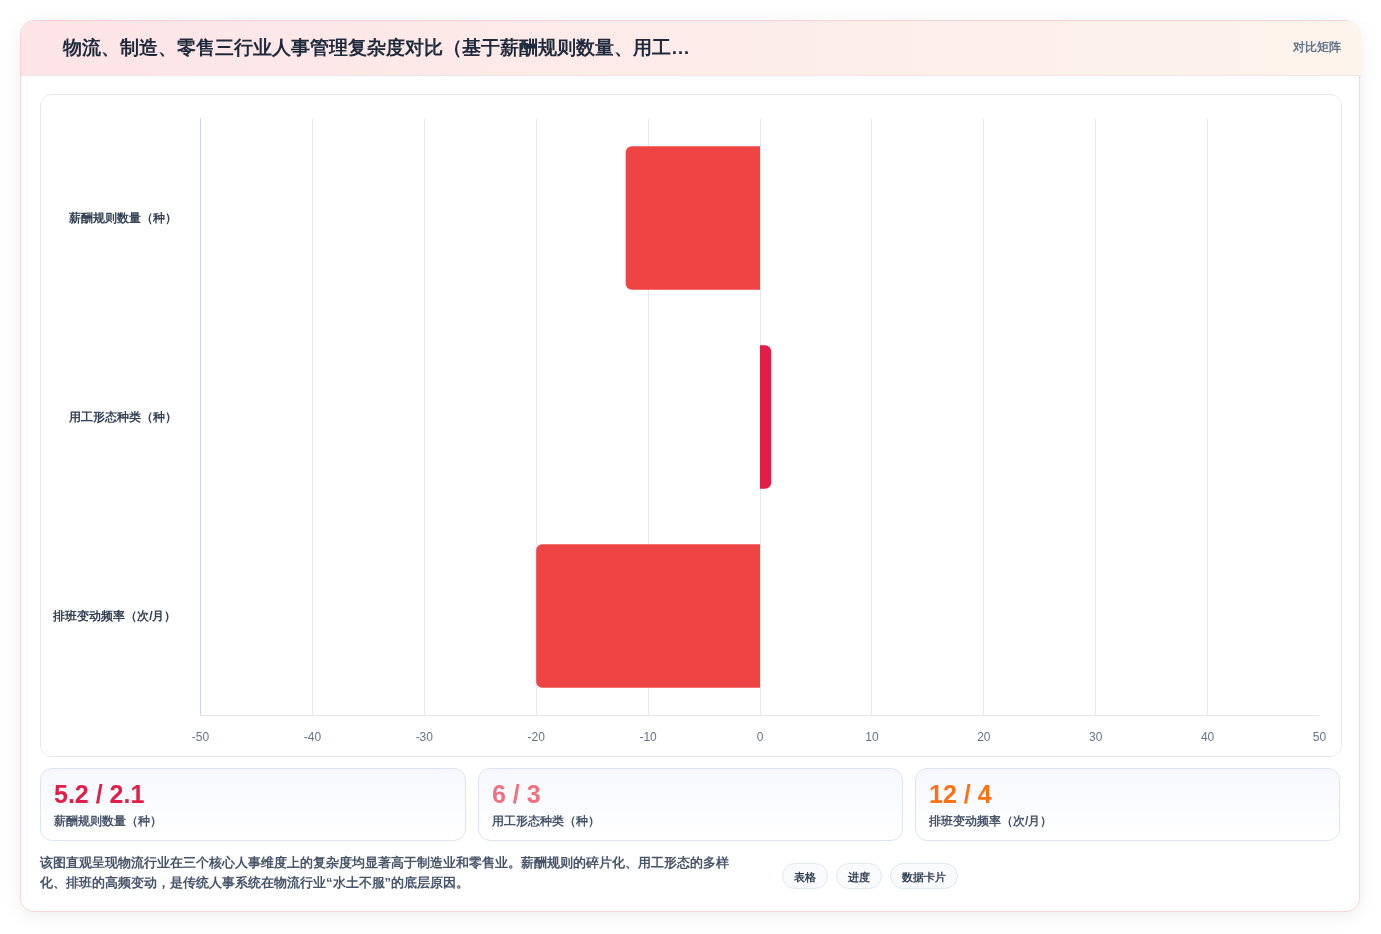  I want to click on text: 表格, so click(805, 876).